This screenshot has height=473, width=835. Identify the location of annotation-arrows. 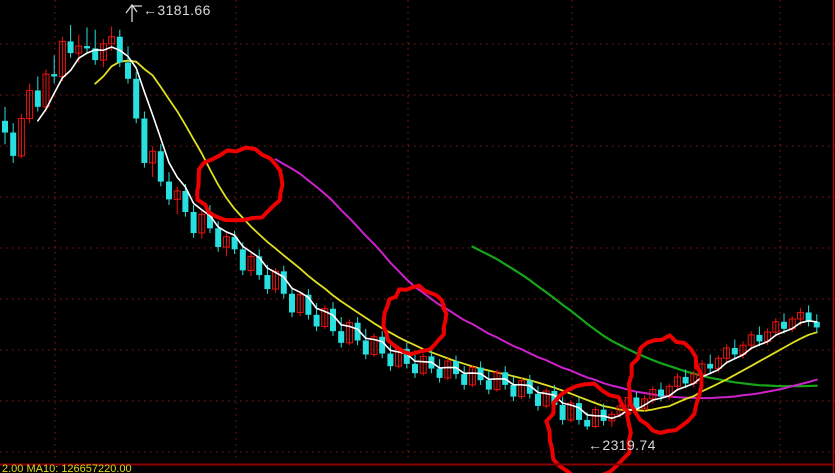
(133, 12).